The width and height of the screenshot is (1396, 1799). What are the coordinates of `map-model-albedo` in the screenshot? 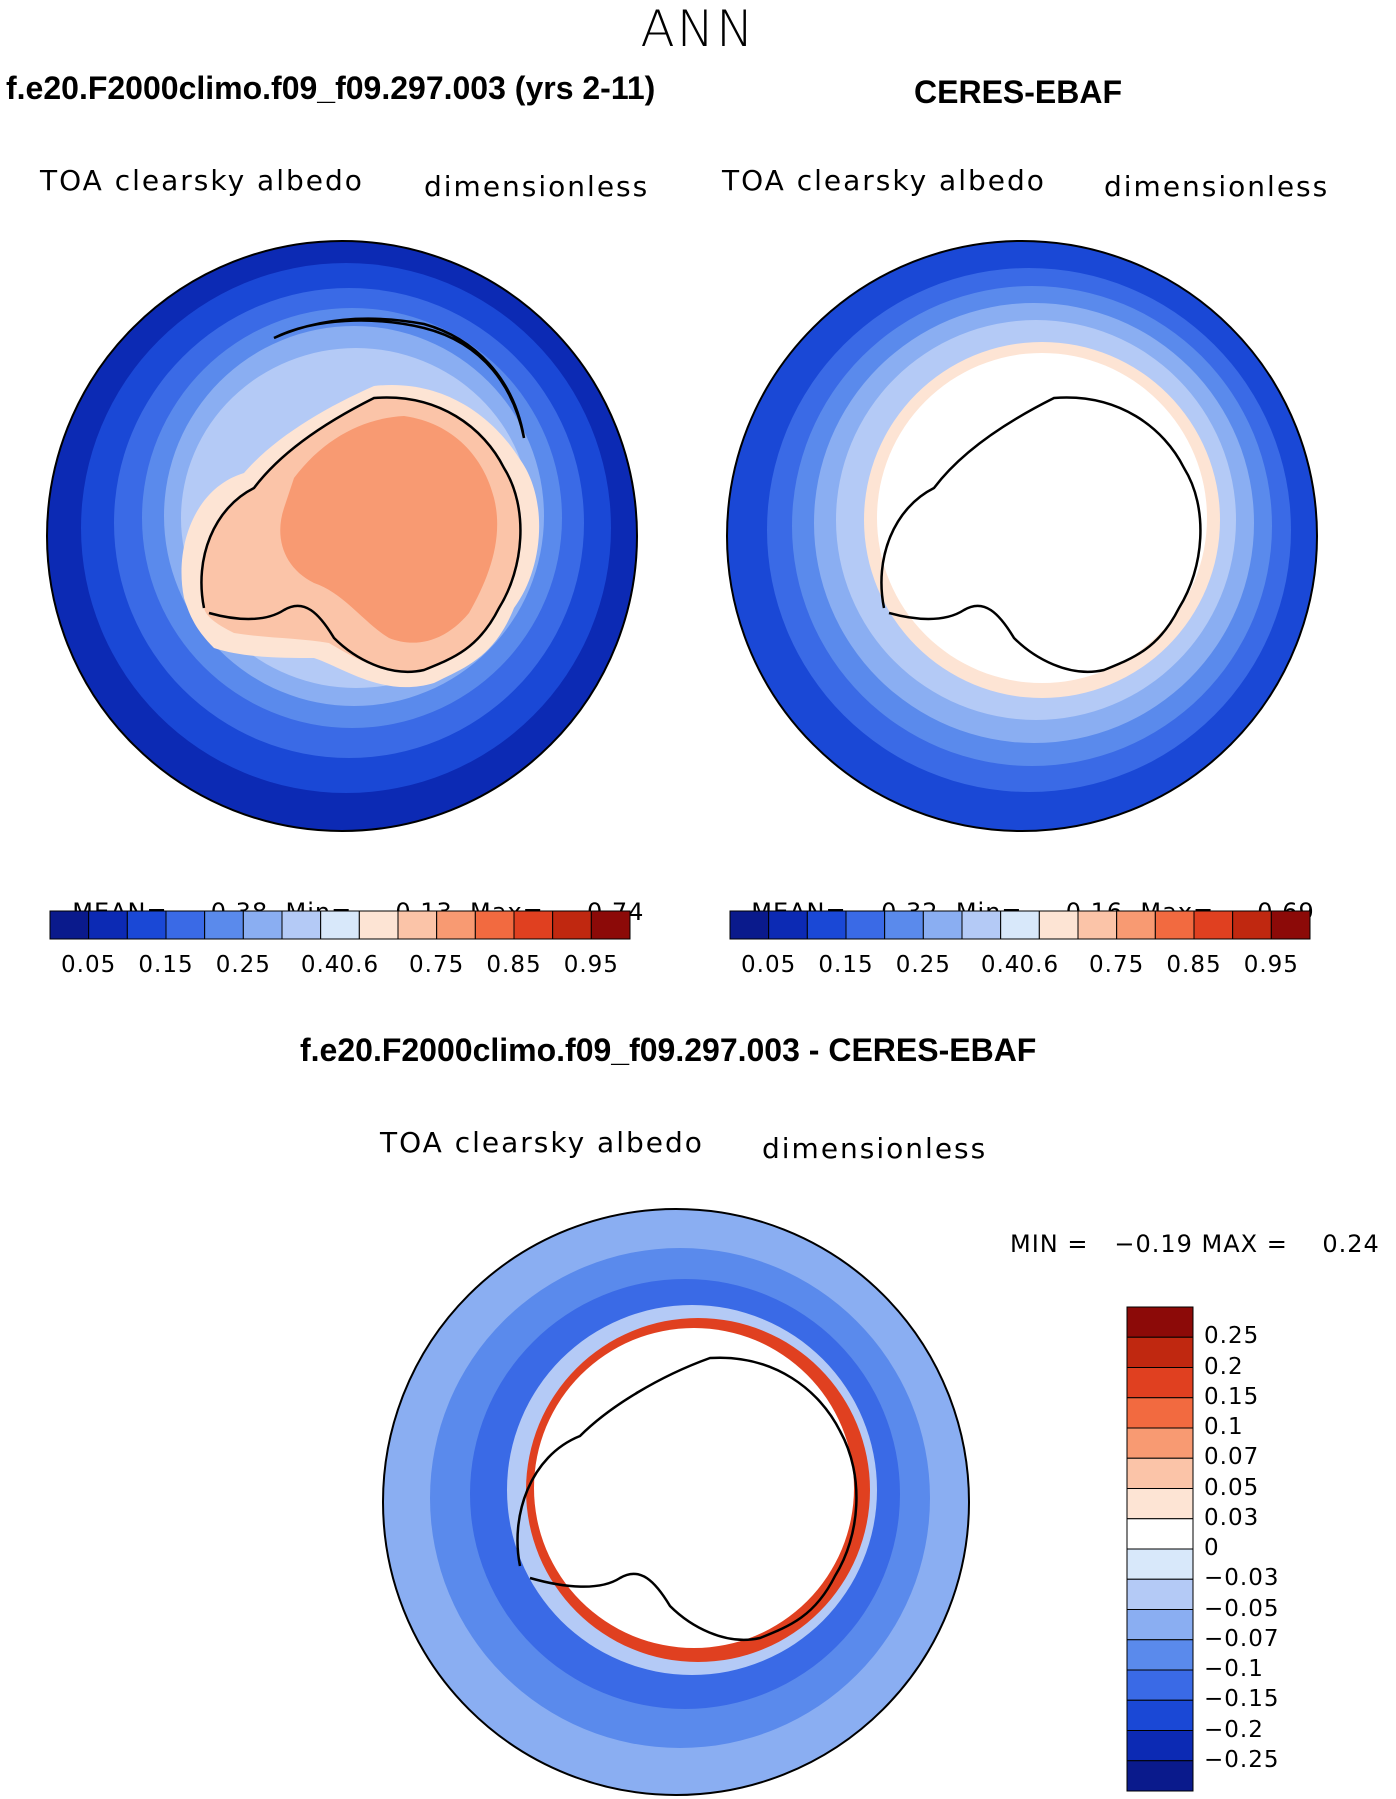 It's located at (342, 536).